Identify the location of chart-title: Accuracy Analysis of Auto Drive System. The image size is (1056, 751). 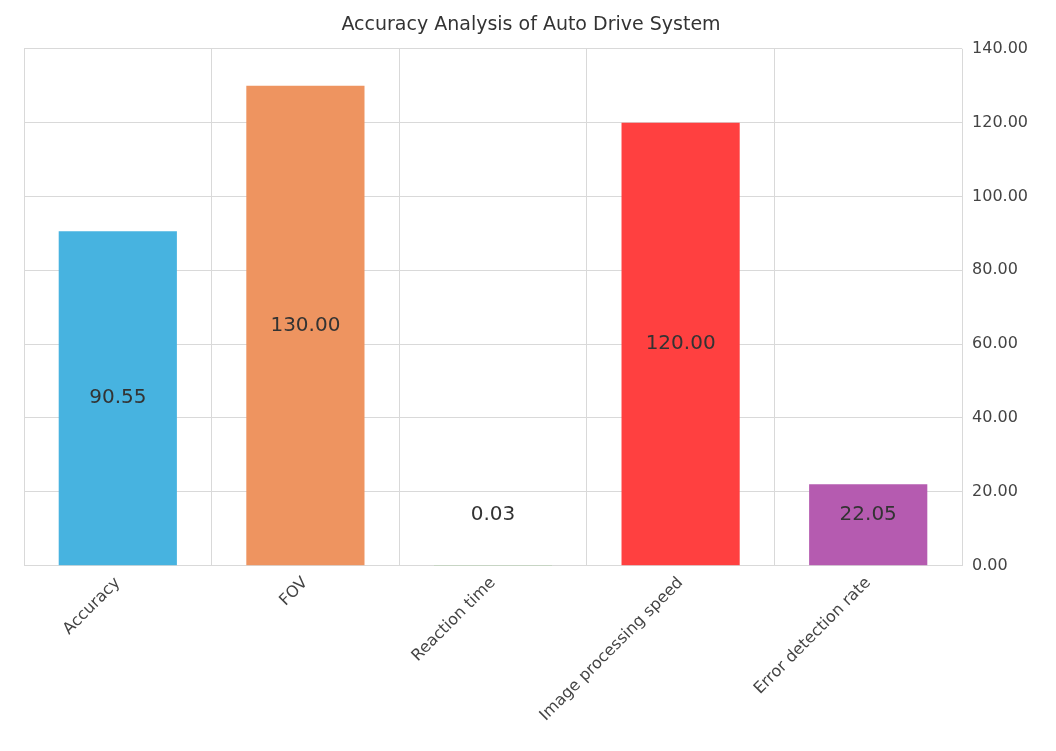
(531, 23).